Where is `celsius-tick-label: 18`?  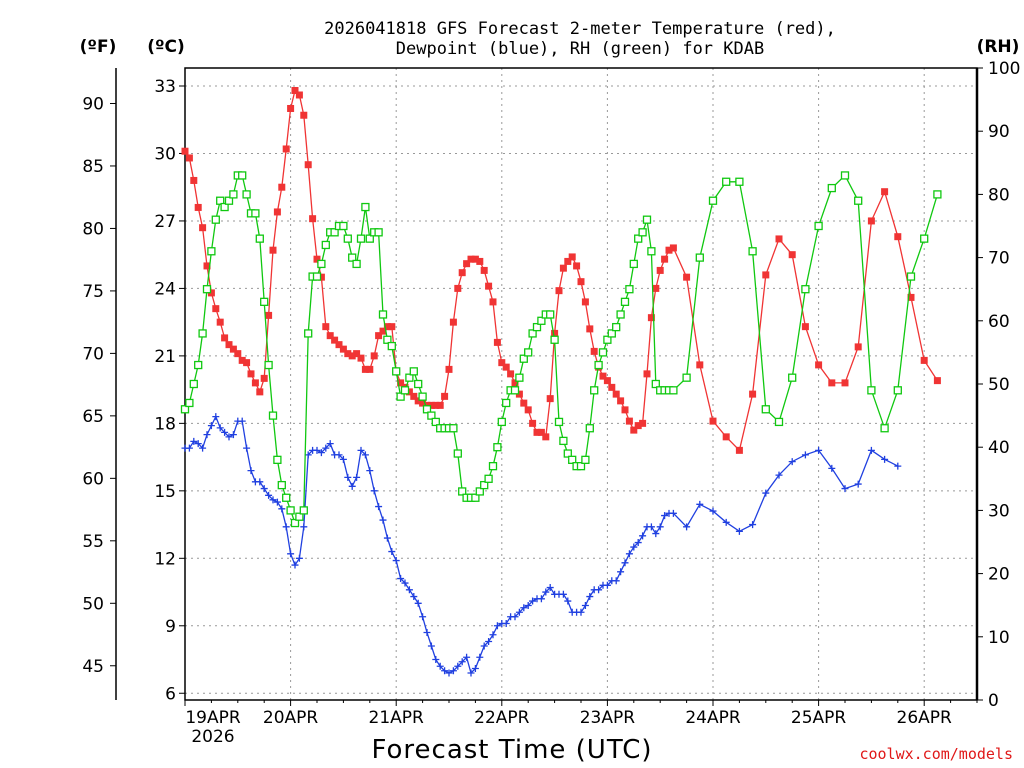
celsius-tick-label: 18 is located at coordinates (165, 424).